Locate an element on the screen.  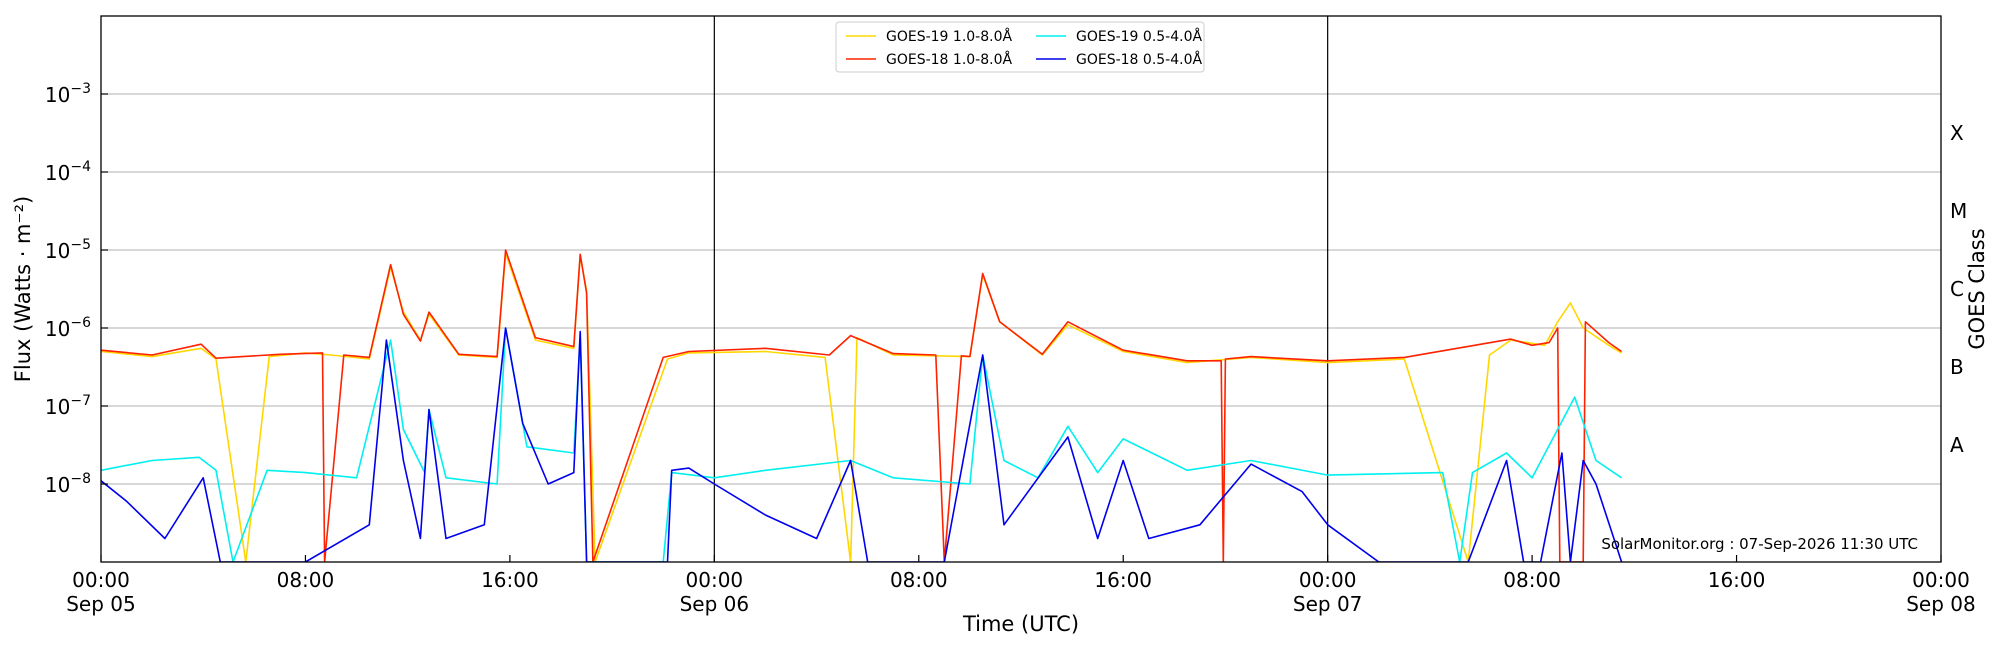
x-tick-date-label: Sep 07 is located at coordinates (1328, 604).